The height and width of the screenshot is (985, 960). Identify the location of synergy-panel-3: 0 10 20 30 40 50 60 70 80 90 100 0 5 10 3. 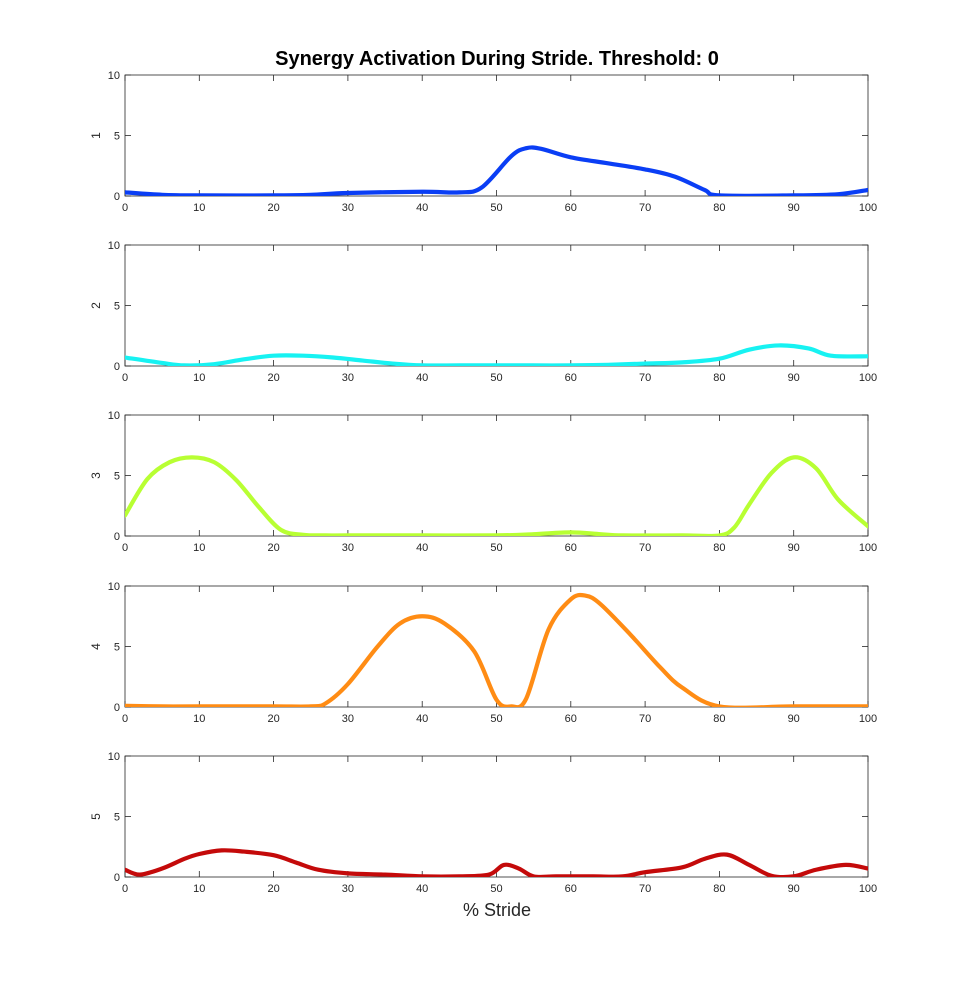
(483, 482).